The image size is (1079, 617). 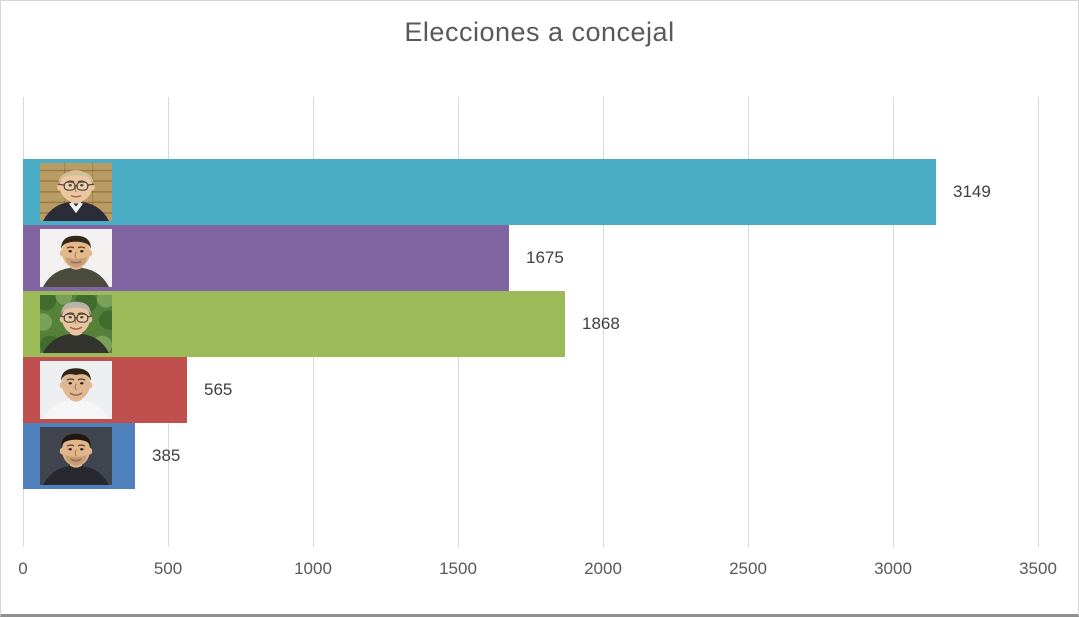 What do you see at coordinates (1038, 568) in the screenshot?
I see `x-tick-label: 3500` at bounding box center [1038, 568].